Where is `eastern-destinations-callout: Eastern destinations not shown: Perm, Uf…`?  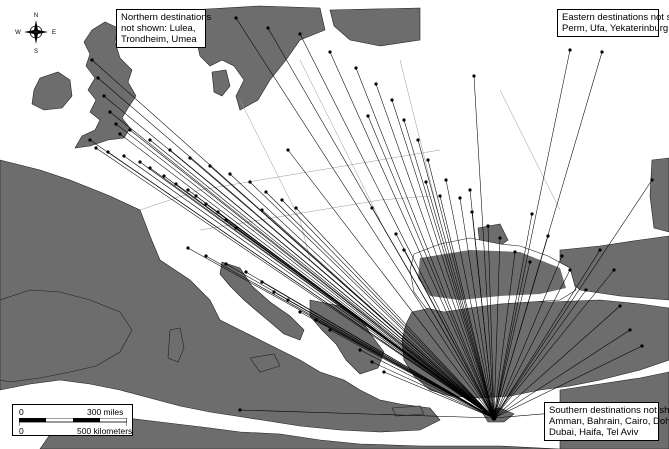 eastern-destinations-callout: Eastern destinations not shown: Perm, Uf… is located at coordinates (613, 23).